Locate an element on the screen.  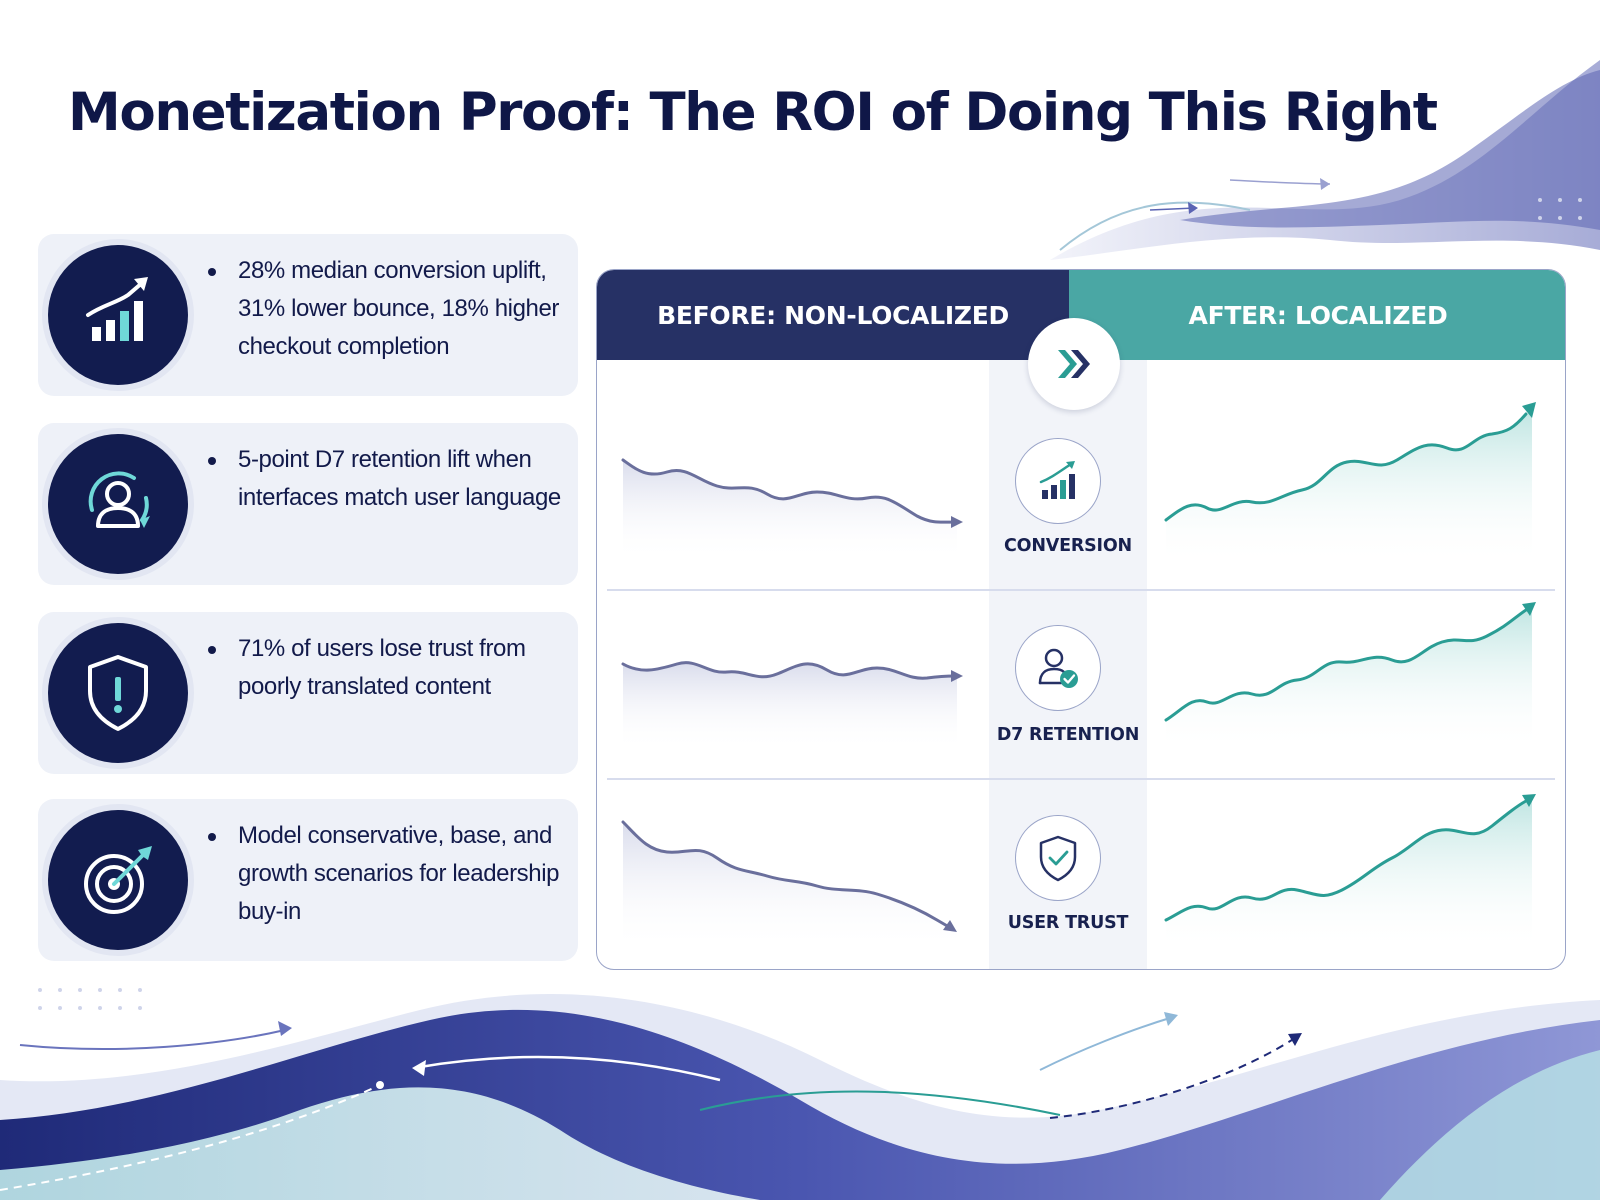
after-trend-conversion is located at coordinates (1350, 483).